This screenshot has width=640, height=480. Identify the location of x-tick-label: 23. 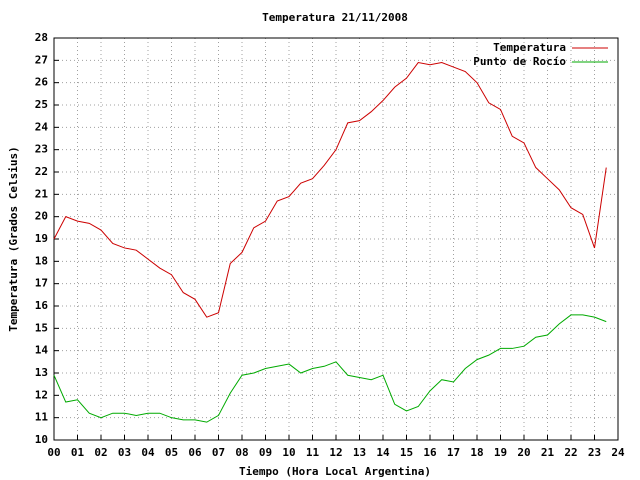
(594, 452).